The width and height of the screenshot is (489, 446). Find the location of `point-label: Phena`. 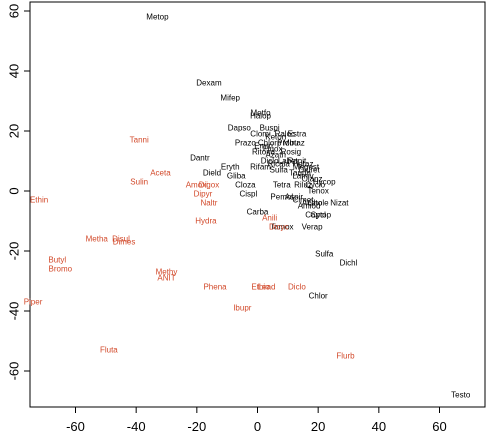

point-label: Phena is located at coordinates (215, 287).